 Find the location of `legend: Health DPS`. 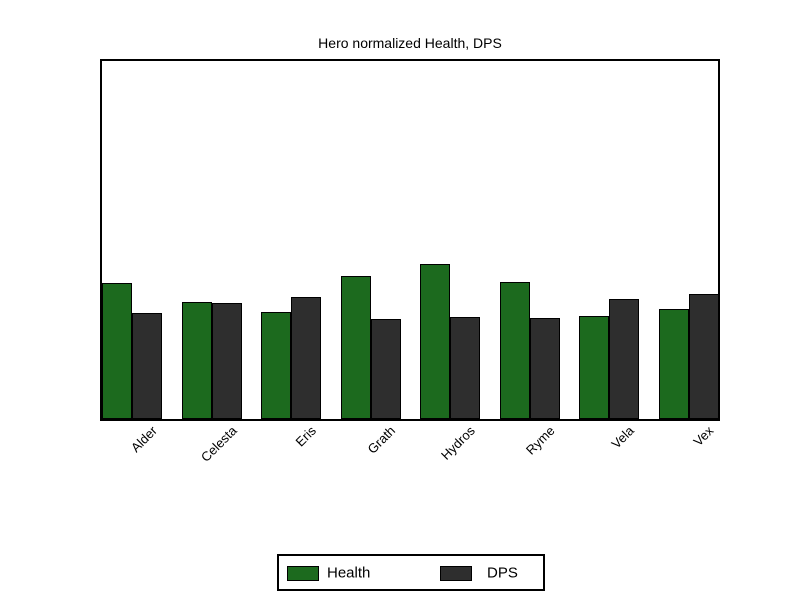

legend: Health DPS is located at coordinates (411, 572).